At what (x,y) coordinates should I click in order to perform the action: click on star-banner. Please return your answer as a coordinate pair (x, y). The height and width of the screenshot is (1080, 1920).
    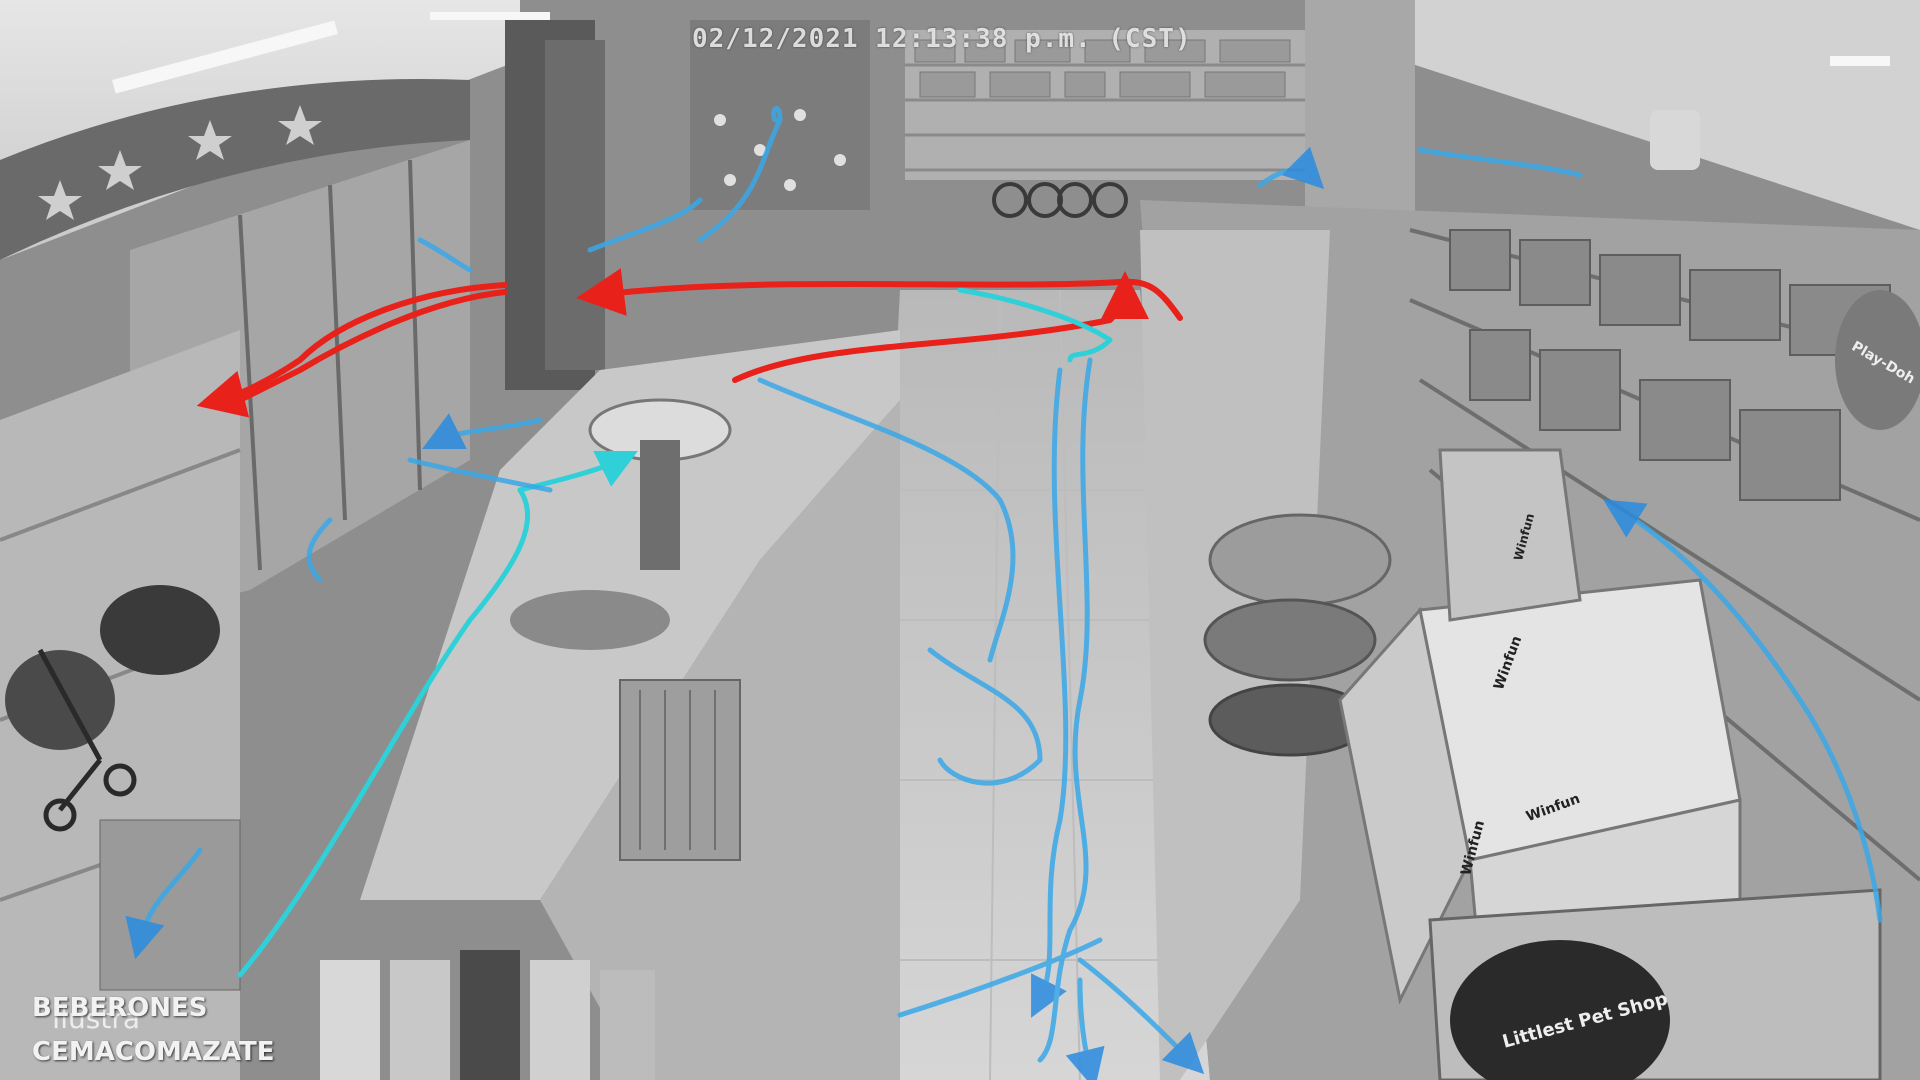
    Looking at the image, I should click on (235, 169).